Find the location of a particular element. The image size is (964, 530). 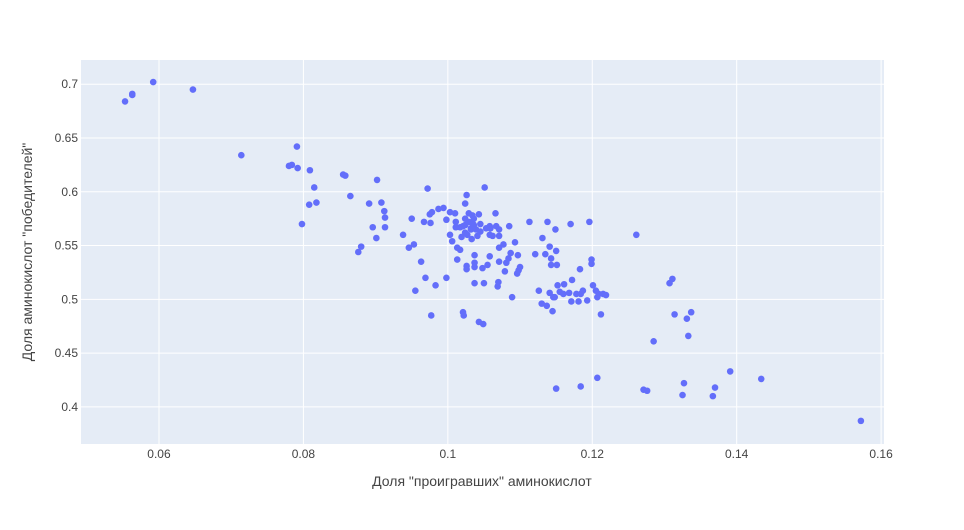

y-tick-label: 0.7 is located at coordinates (69, 84).